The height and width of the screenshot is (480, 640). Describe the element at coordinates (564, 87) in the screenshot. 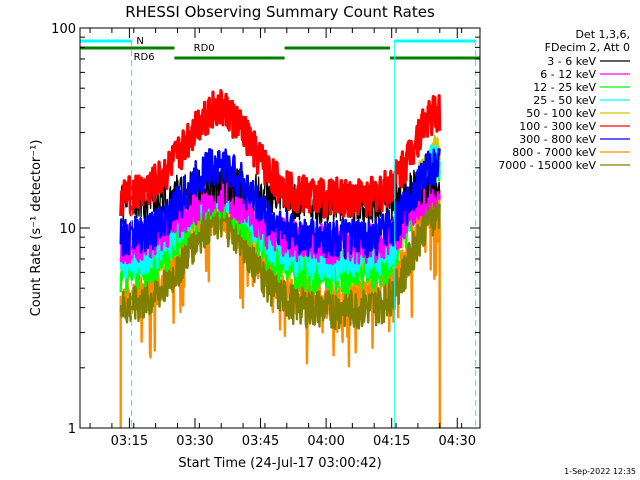

I see `legend-label: 12 - 25 keV` at that location.